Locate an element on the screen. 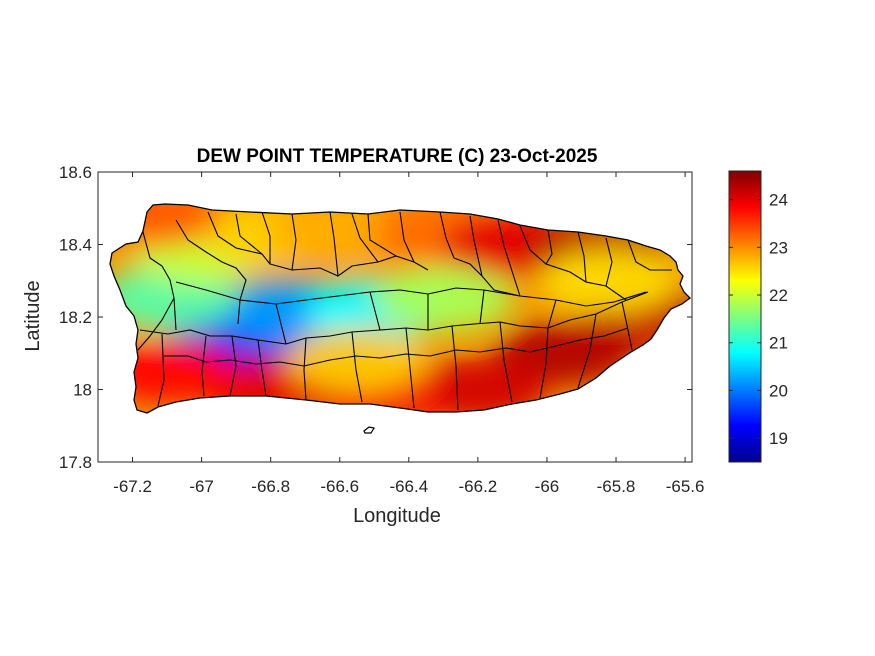 The width and height of the screenshot is (875, 656). y-tick-label: 18.6 is located at coordinates (75, 172).